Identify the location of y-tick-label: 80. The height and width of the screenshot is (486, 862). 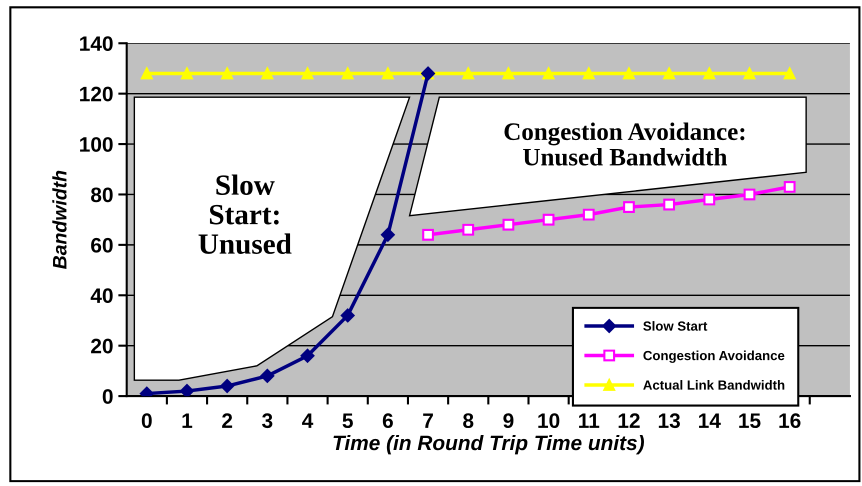
(102, 194).